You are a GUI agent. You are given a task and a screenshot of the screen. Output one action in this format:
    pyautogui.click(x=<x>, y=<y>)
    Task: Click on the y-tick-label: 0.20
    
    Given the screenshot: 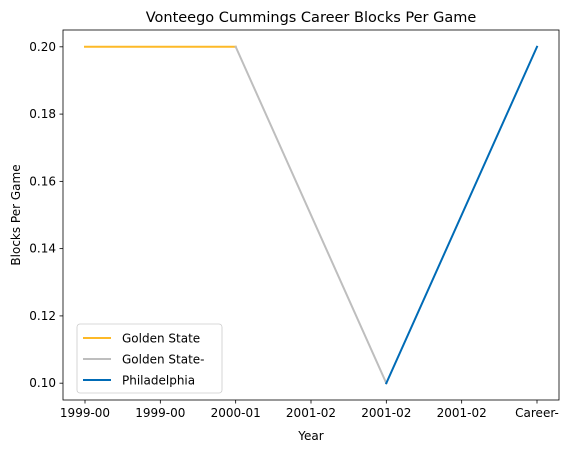 What is the action you would take?
    pyautogui.click(x=42, y=47)
    